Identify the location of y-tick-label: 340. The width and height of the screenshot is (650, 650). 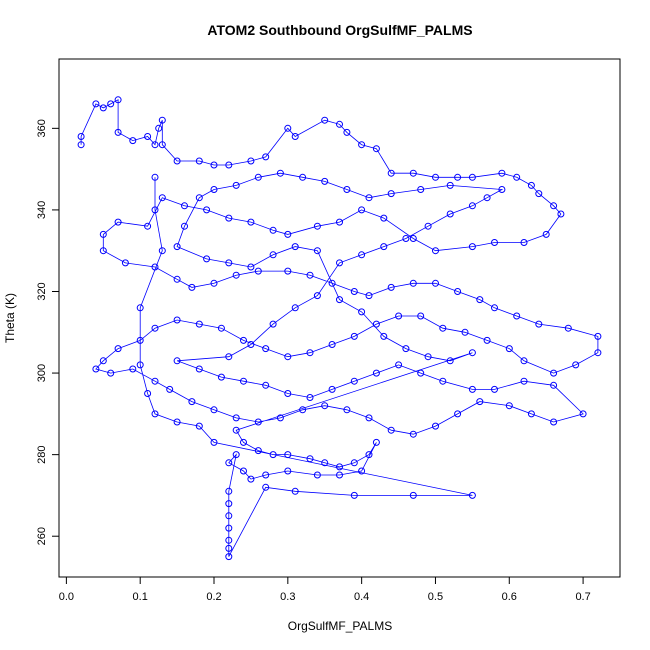
(42, 210).